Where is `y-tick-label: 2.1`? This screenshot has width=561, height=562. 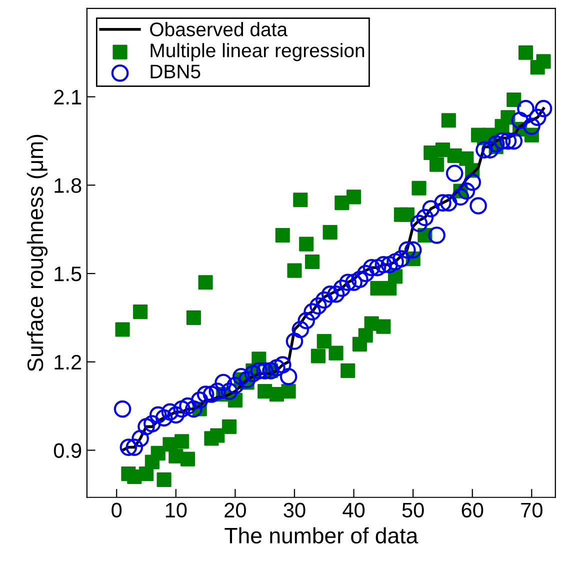
y-tick-label: 2.1 is located at coordinates (68, 97).